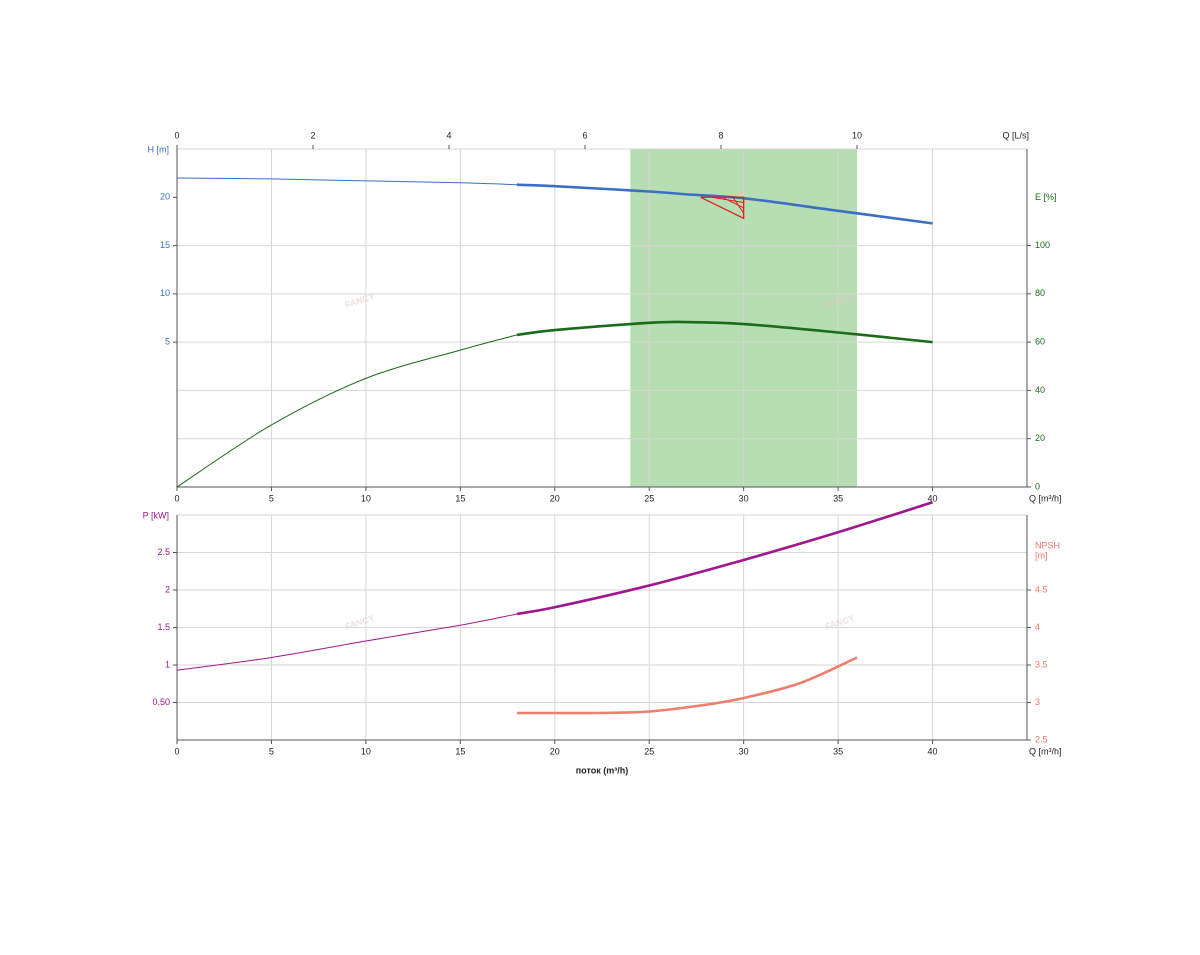 This screenshot has width=1200, height=955. I want to click on x2-tick-label: 0, so click(176, 135).